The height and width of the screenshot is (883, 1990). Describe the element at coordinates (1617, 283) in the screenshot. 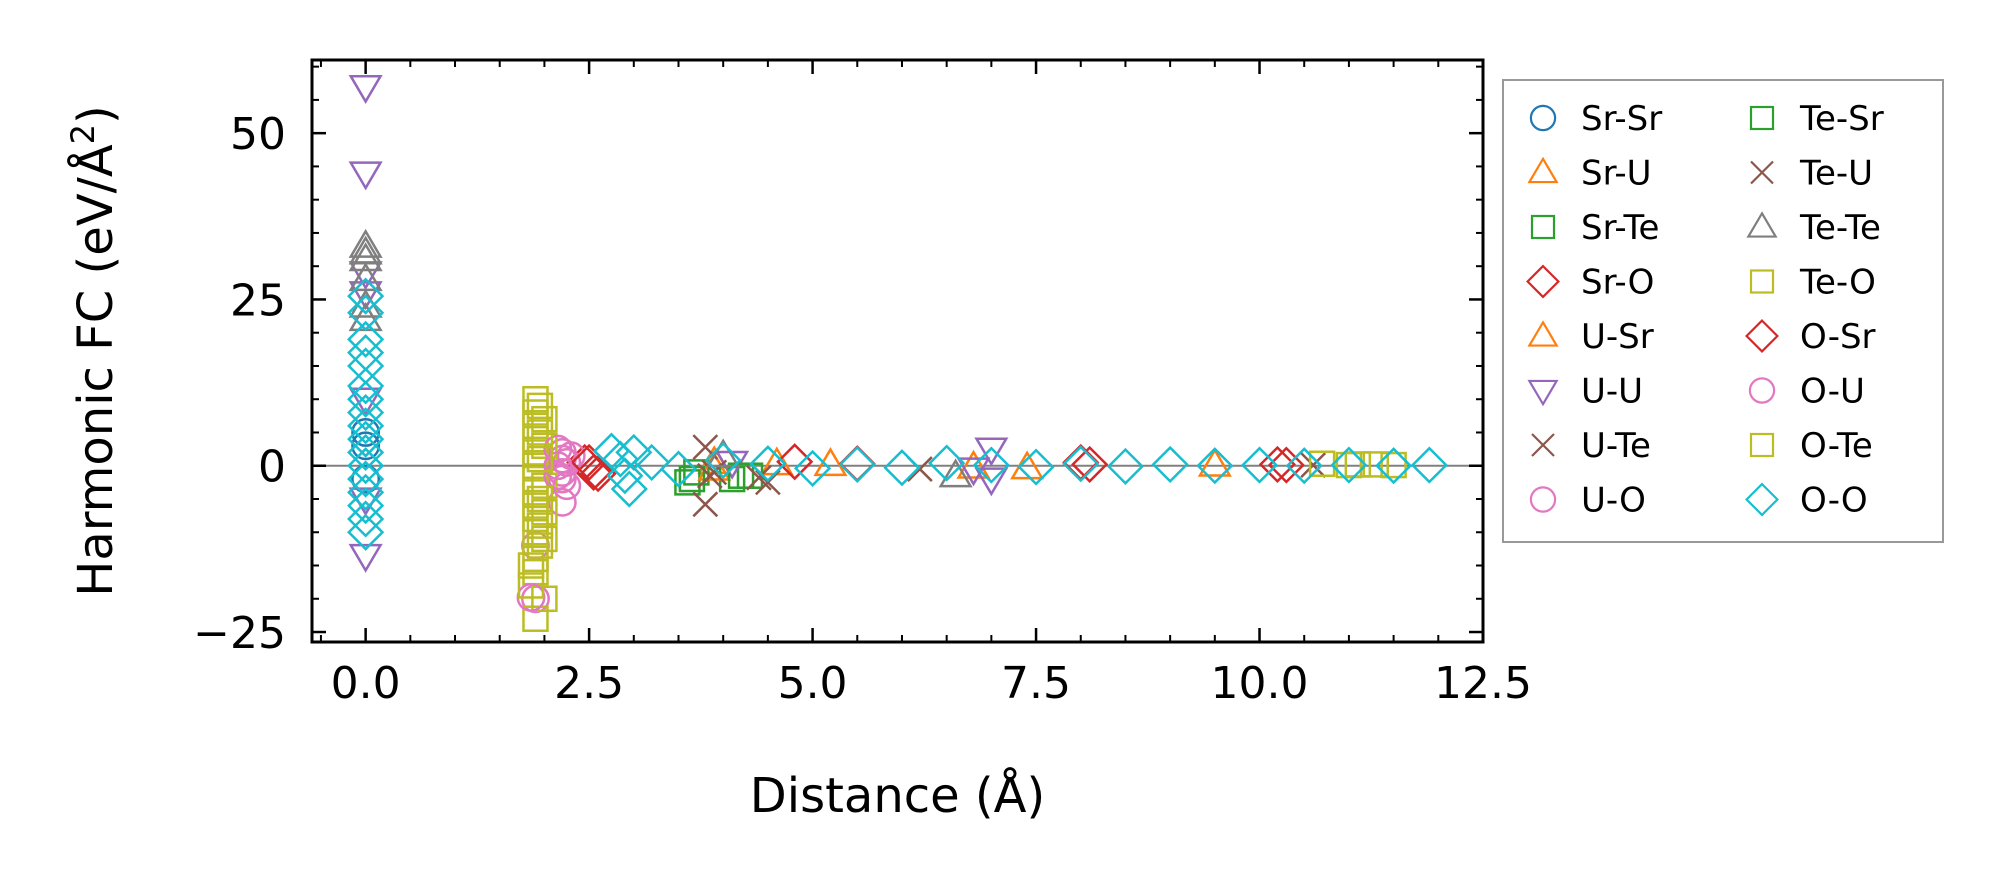

I see `legend-label: Sr-O` at that location.